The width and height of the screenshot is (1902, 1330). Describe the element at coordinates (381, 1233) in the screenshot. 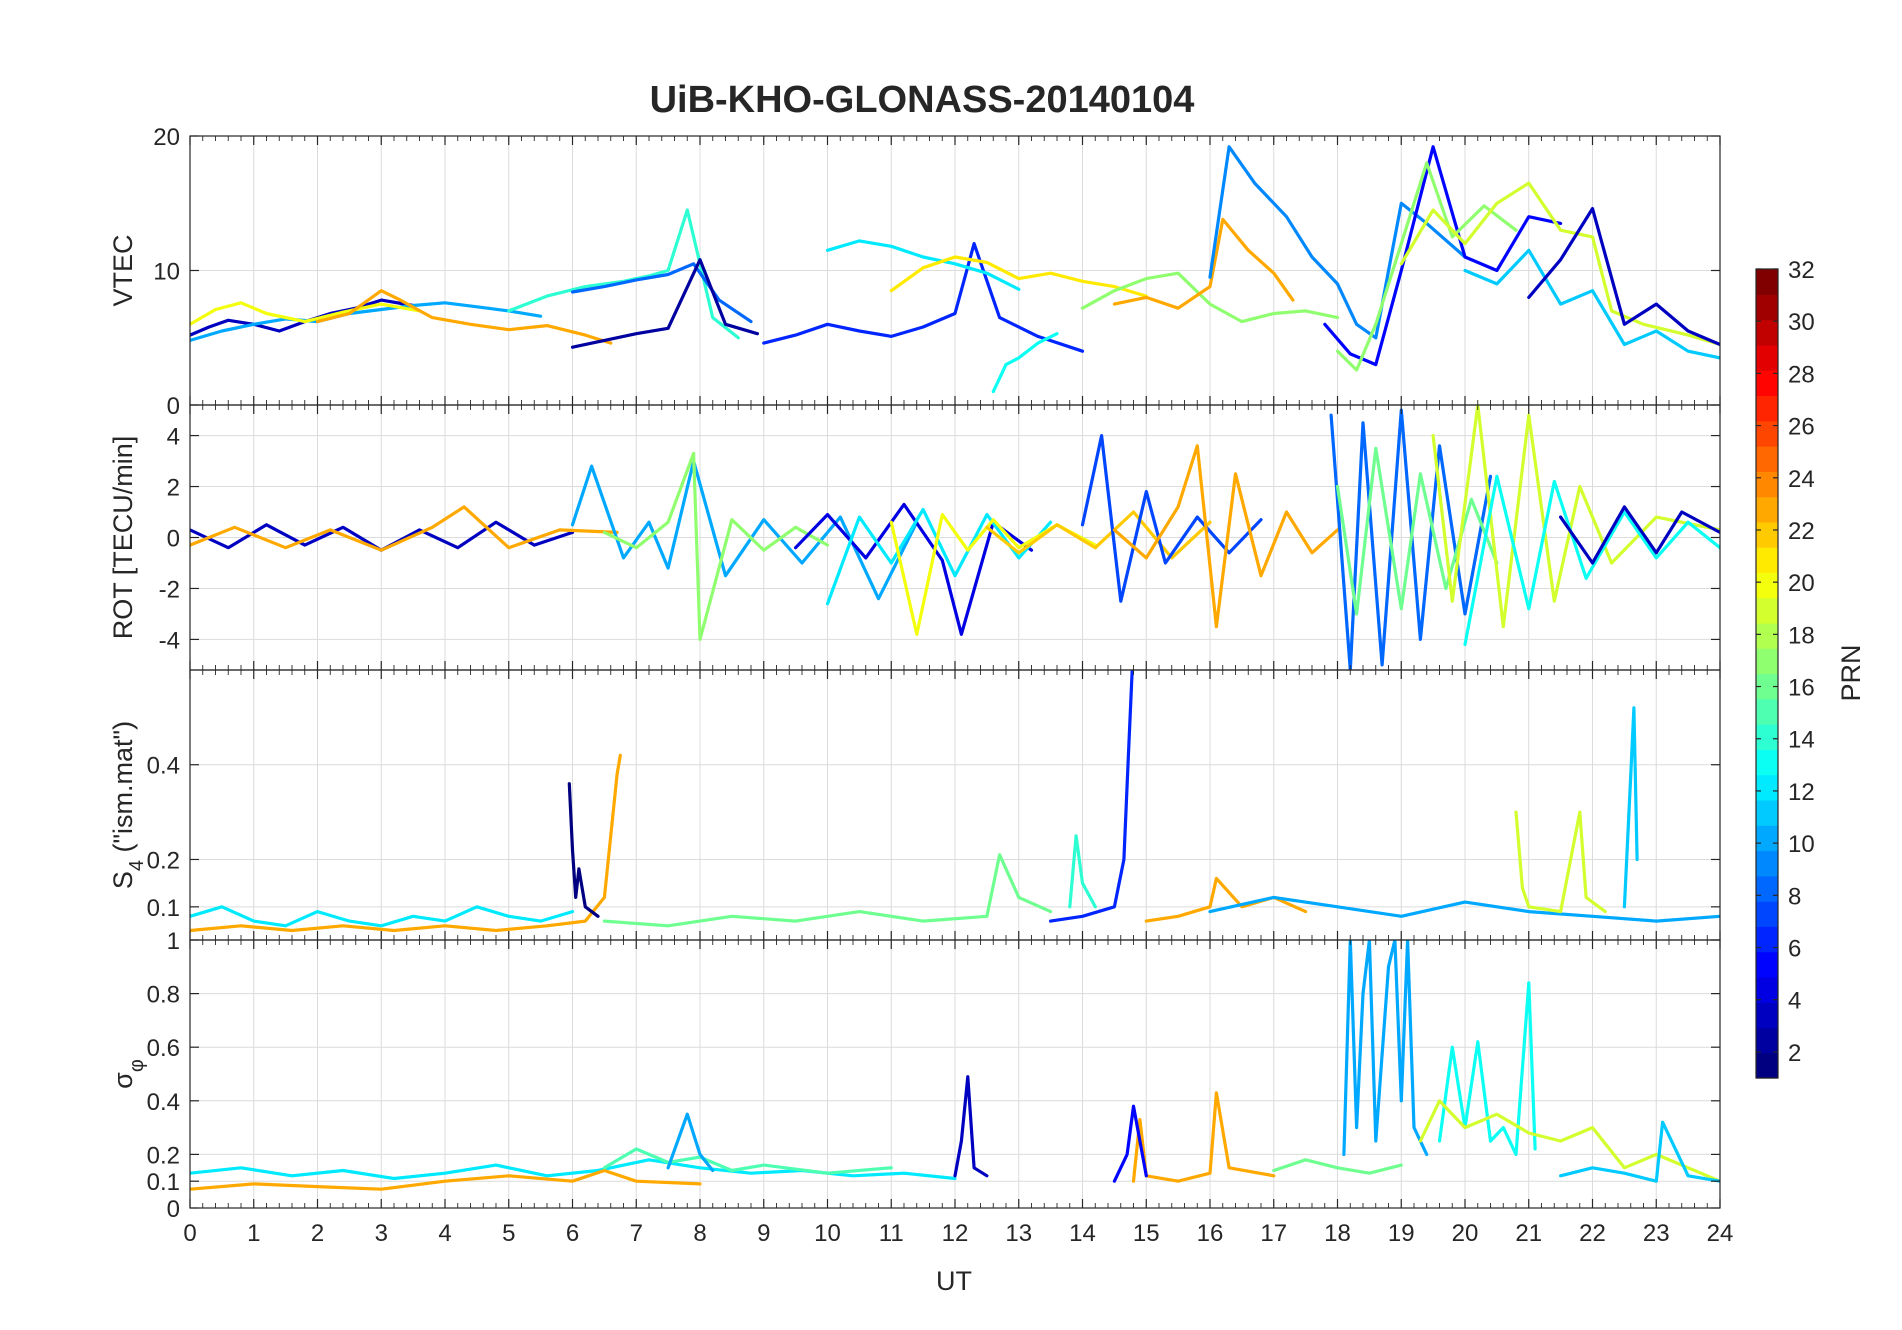

I see `x-tick-label: 3` at that location.